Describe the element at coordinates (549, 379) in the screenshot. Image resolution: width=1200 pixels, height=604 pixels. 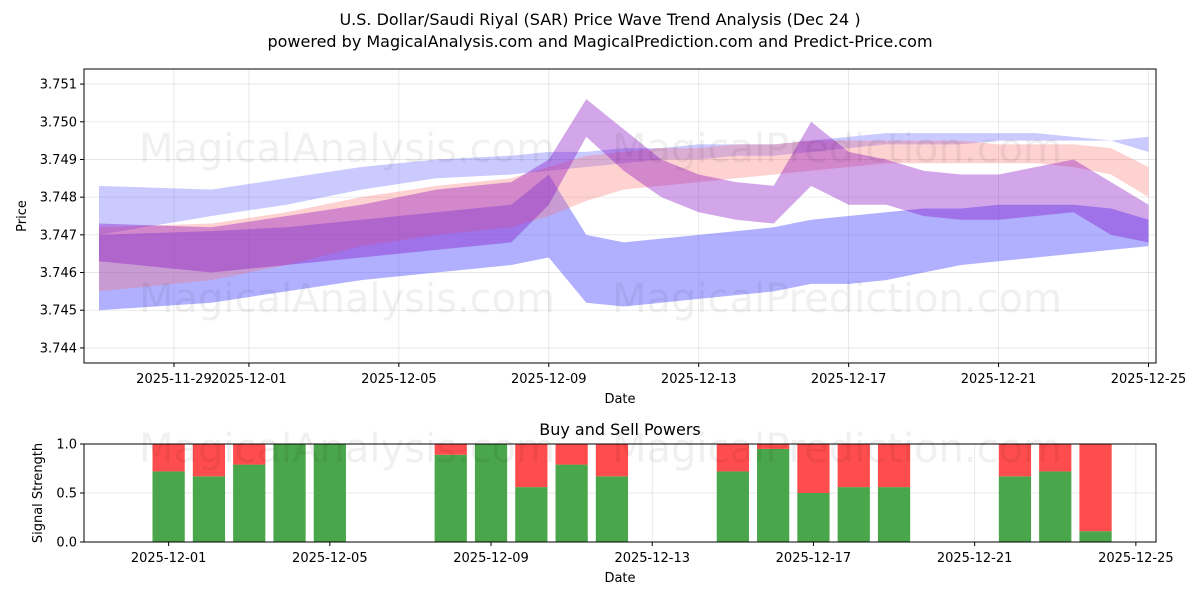
I see `price-x-tick-label: 2025-12-09` at that location.